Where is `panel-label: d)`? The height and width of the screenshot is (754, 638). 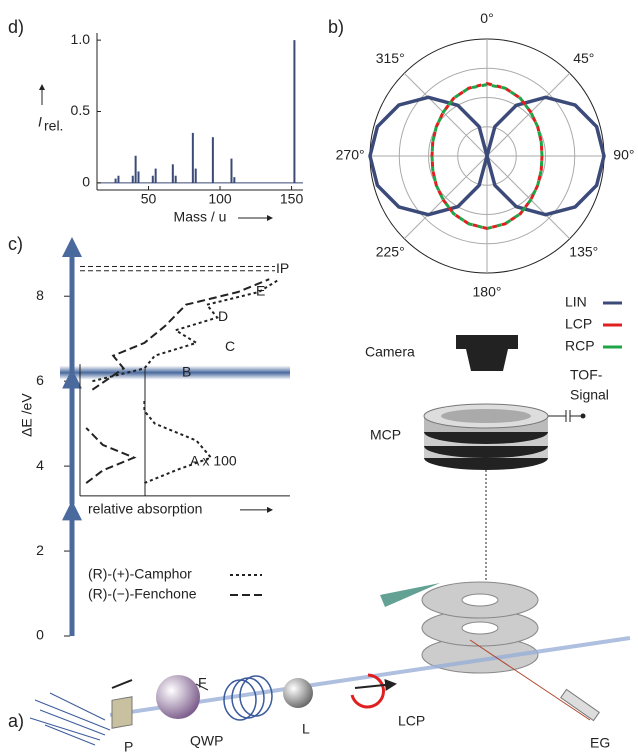
panel-label: d) is located at coordinates (16, 27).